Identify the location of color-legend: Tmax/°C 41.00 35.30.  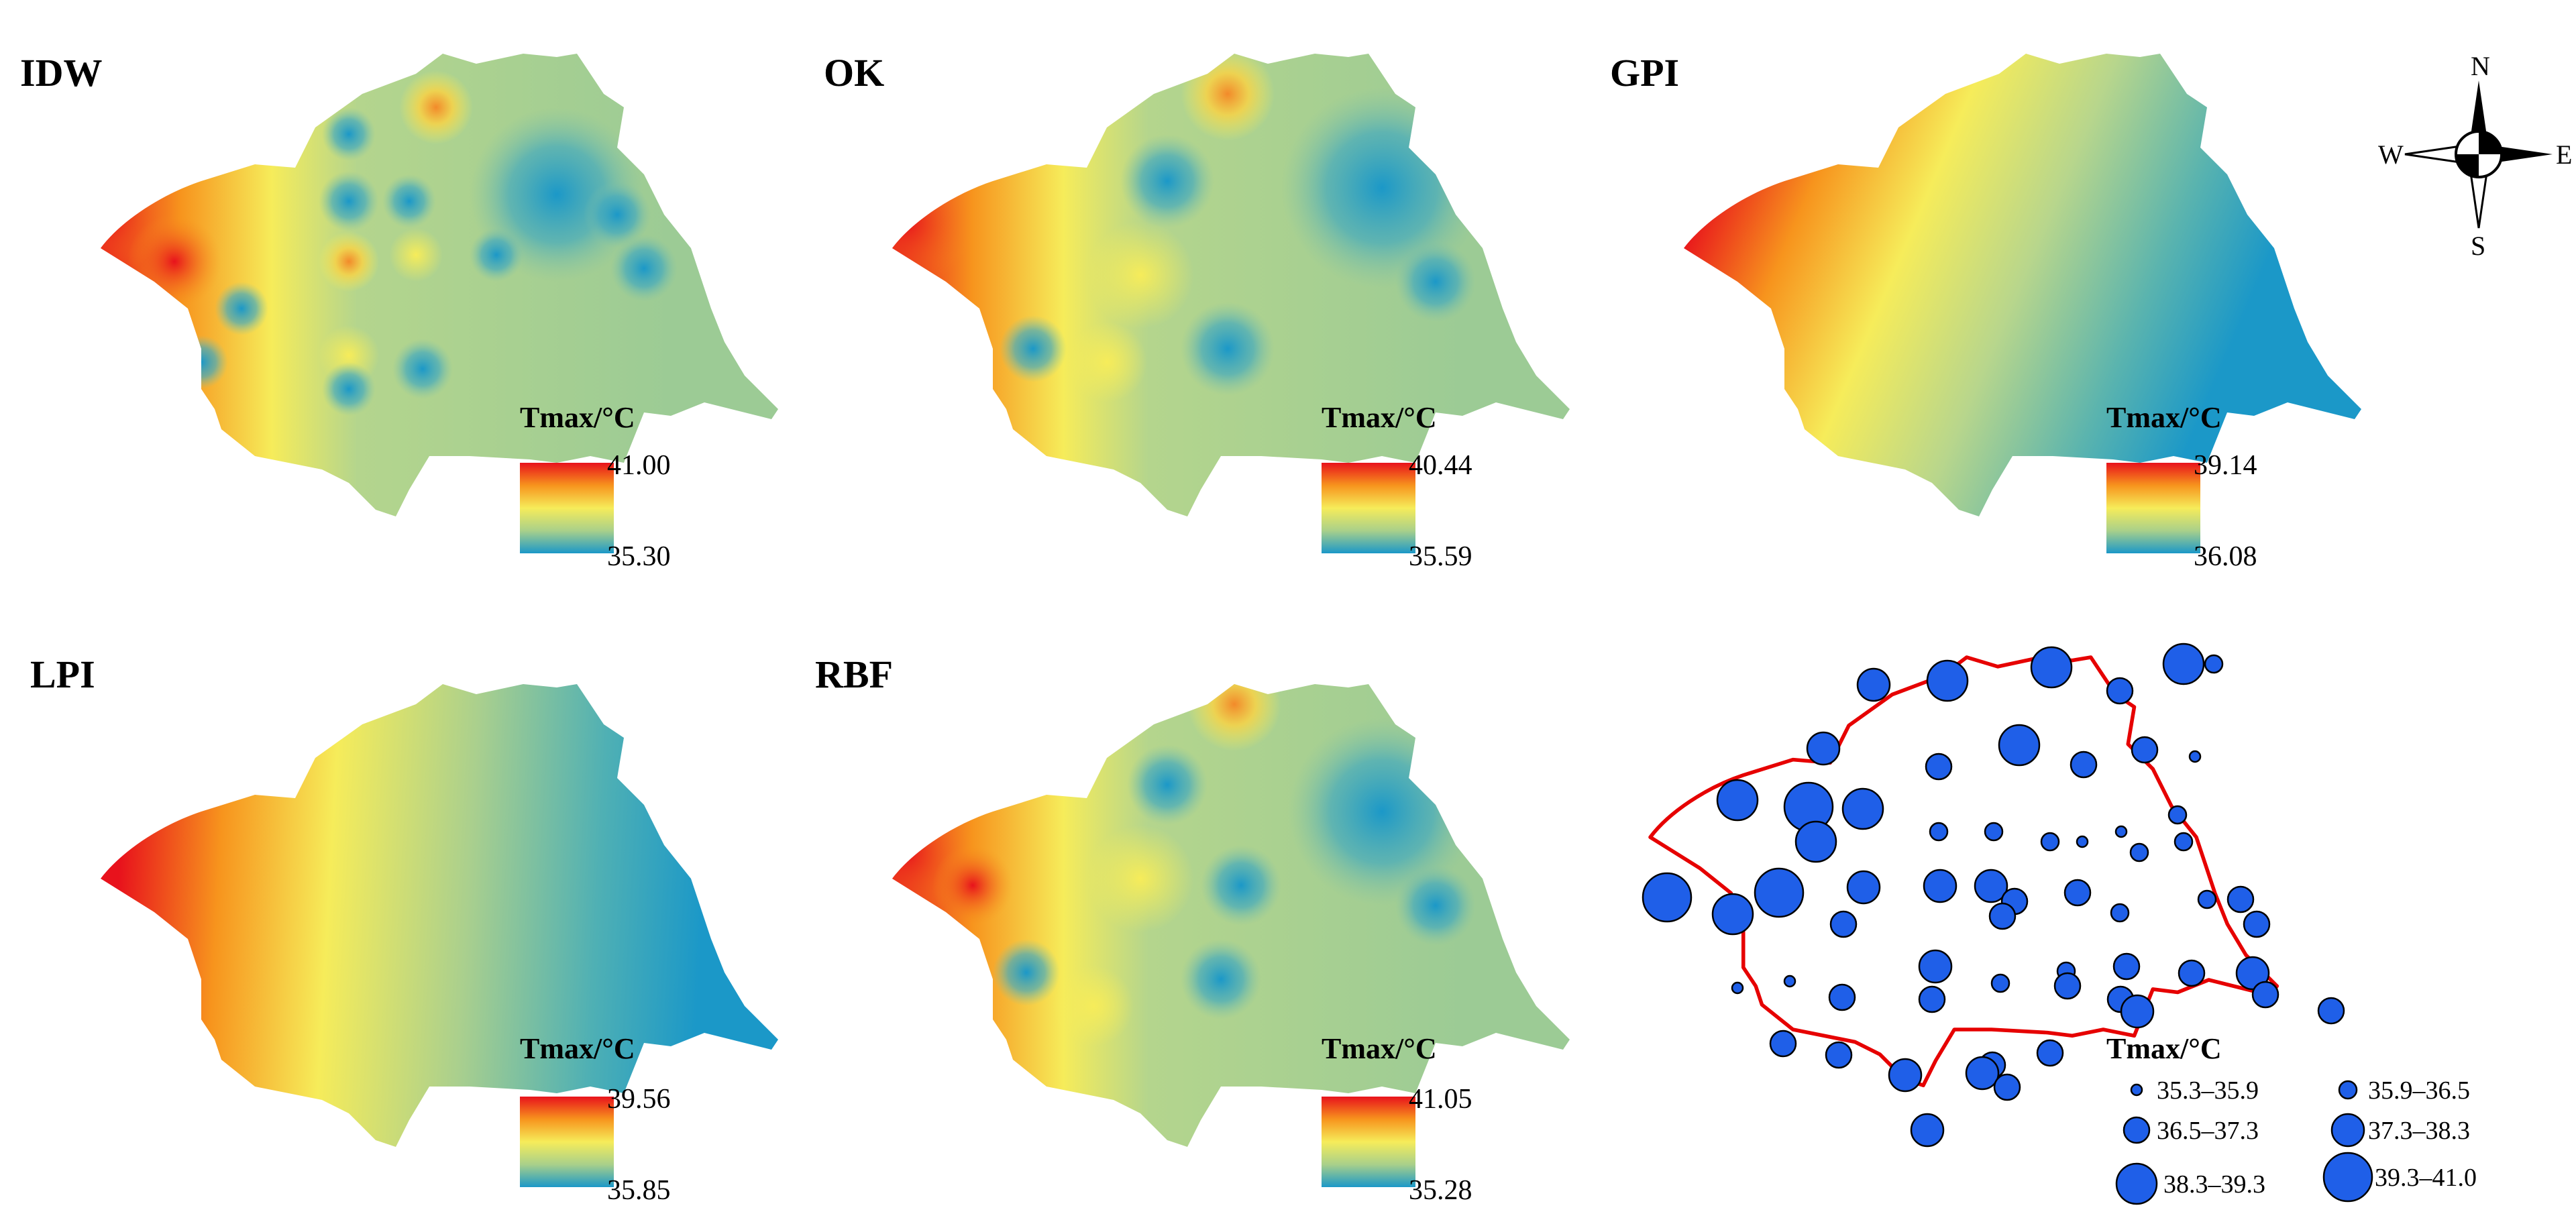
(595, 486).